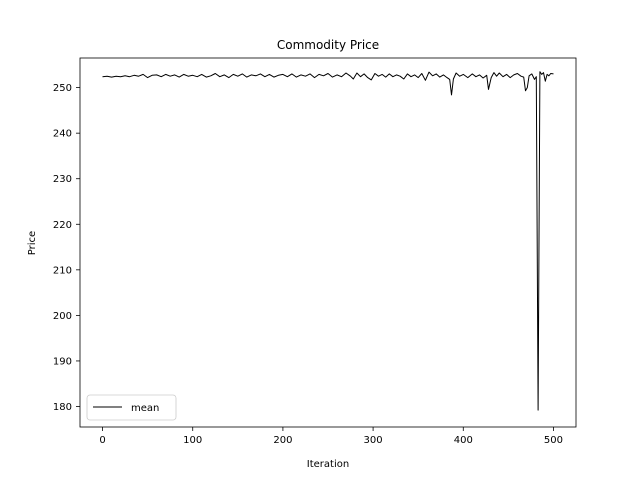 The height and width of the screenshot is (480, 640). What do you see at coordinates (62, 179) in the screenshot?
I see `y-tick-label: 230` at bounding box center [62, 179].